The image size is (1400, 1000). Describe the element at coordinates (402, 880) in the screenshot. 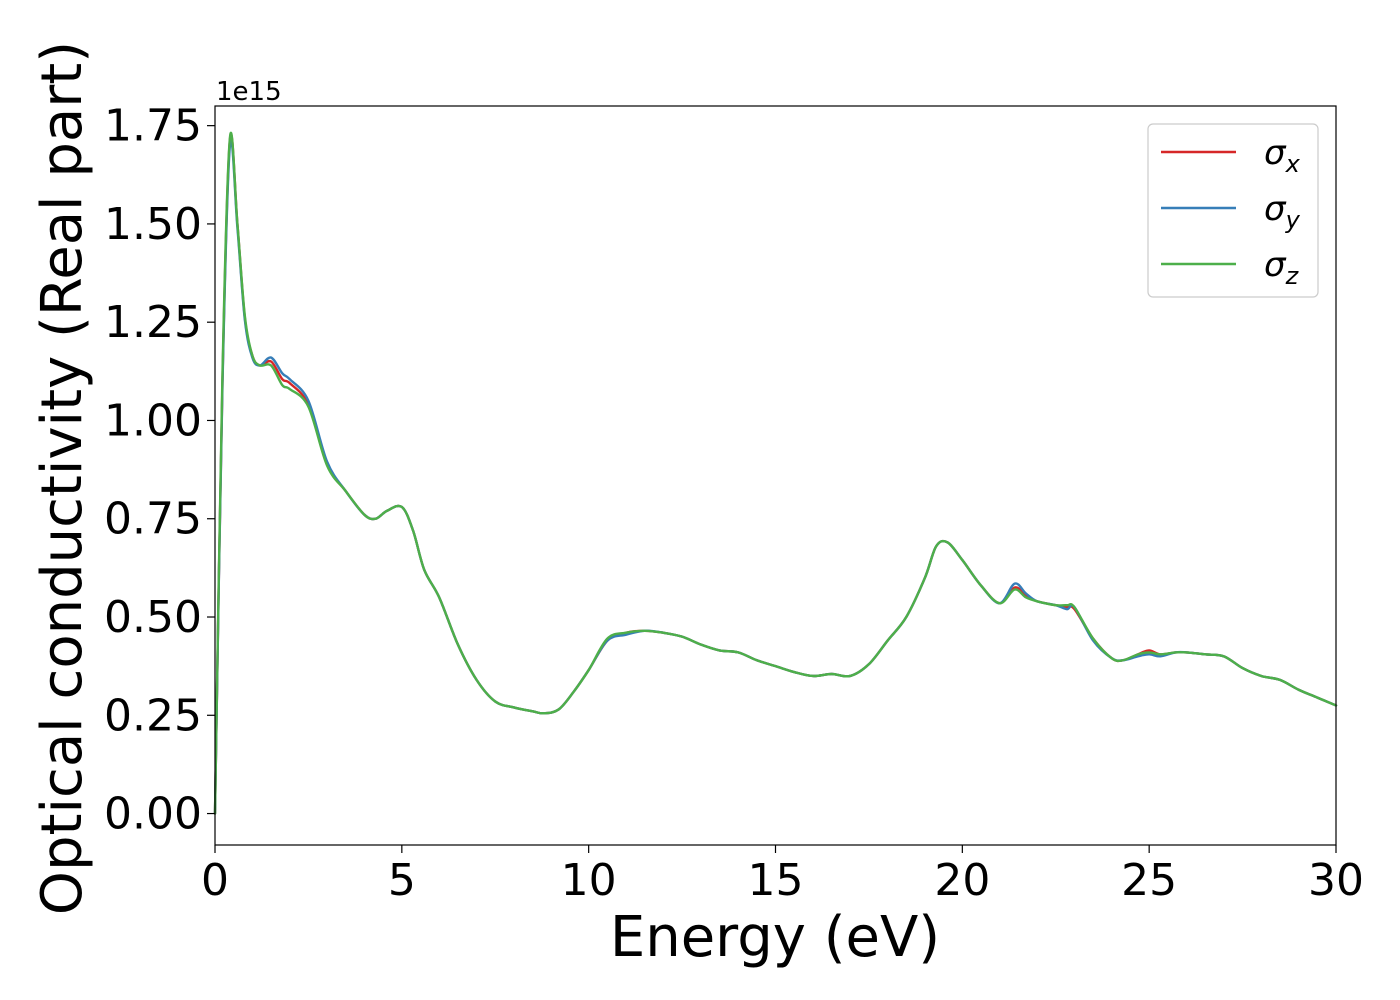

I see `x-tick-label: 5` at that location.